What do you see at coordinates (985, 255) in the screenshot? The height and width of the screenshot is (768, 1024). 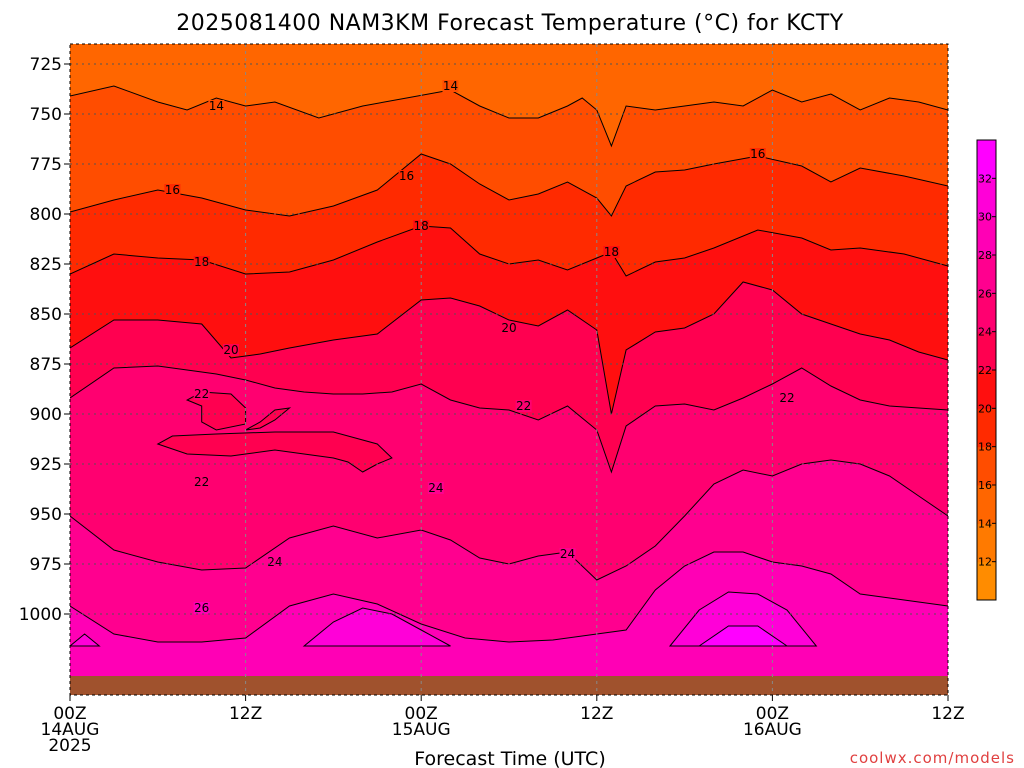 I see `colorbar-tick-28: 28` at bounding box center [985, 255].